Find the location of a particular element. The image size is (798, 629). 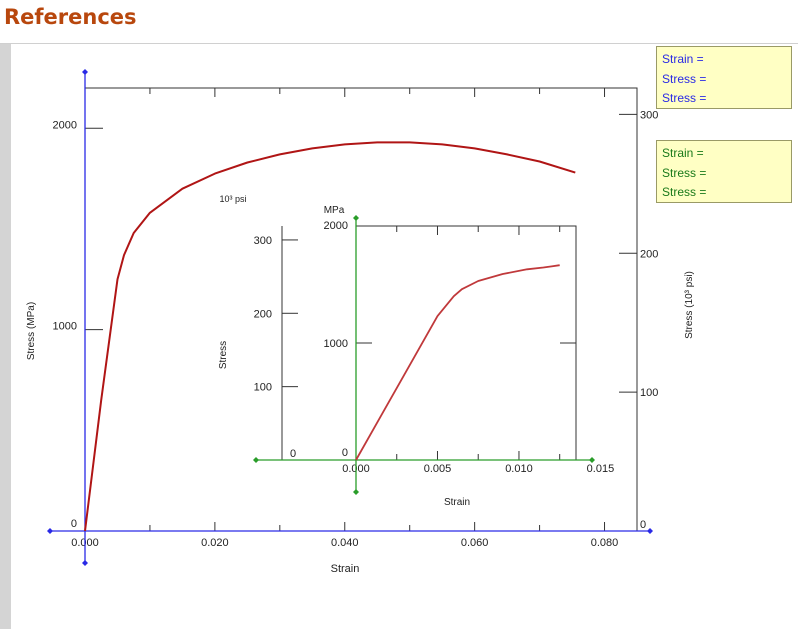

inset-y-axis-title: Stress is located at coordinates (223, 355).